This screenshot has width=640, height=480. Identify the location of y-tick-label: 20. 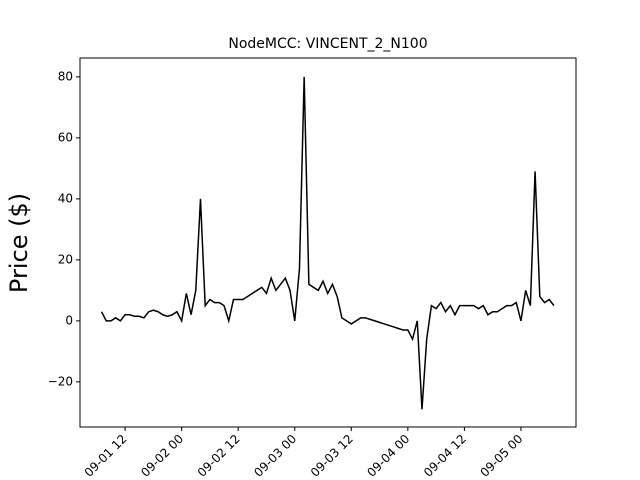
(65, 259).